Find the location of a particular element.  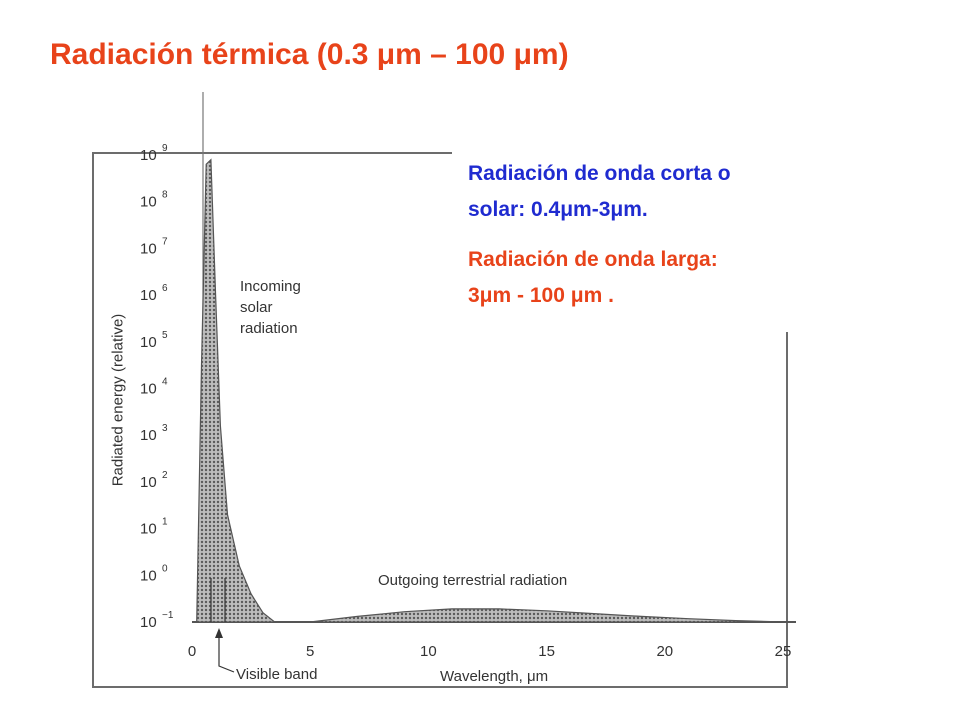

shortwave-line-1: Radiación de onda corta o is located at coordinates (599, 173).